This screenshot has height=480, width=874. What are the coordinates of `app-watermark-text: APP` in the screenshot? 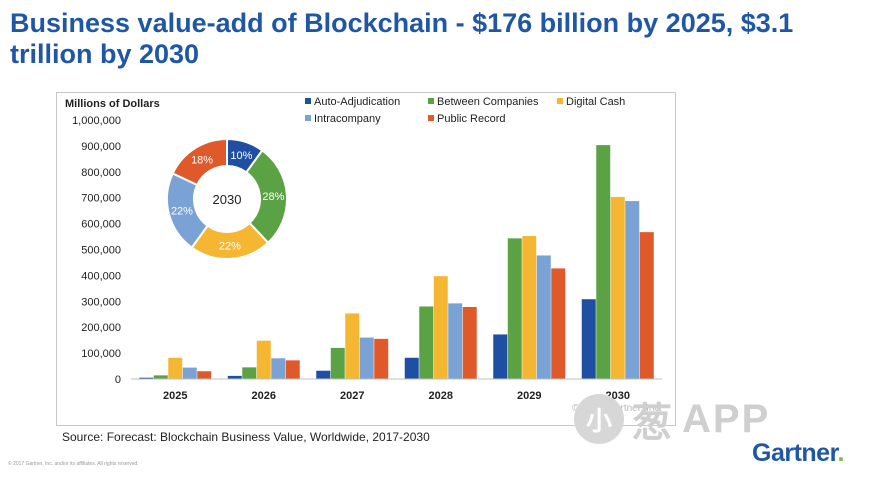 It's located at (726, 418).